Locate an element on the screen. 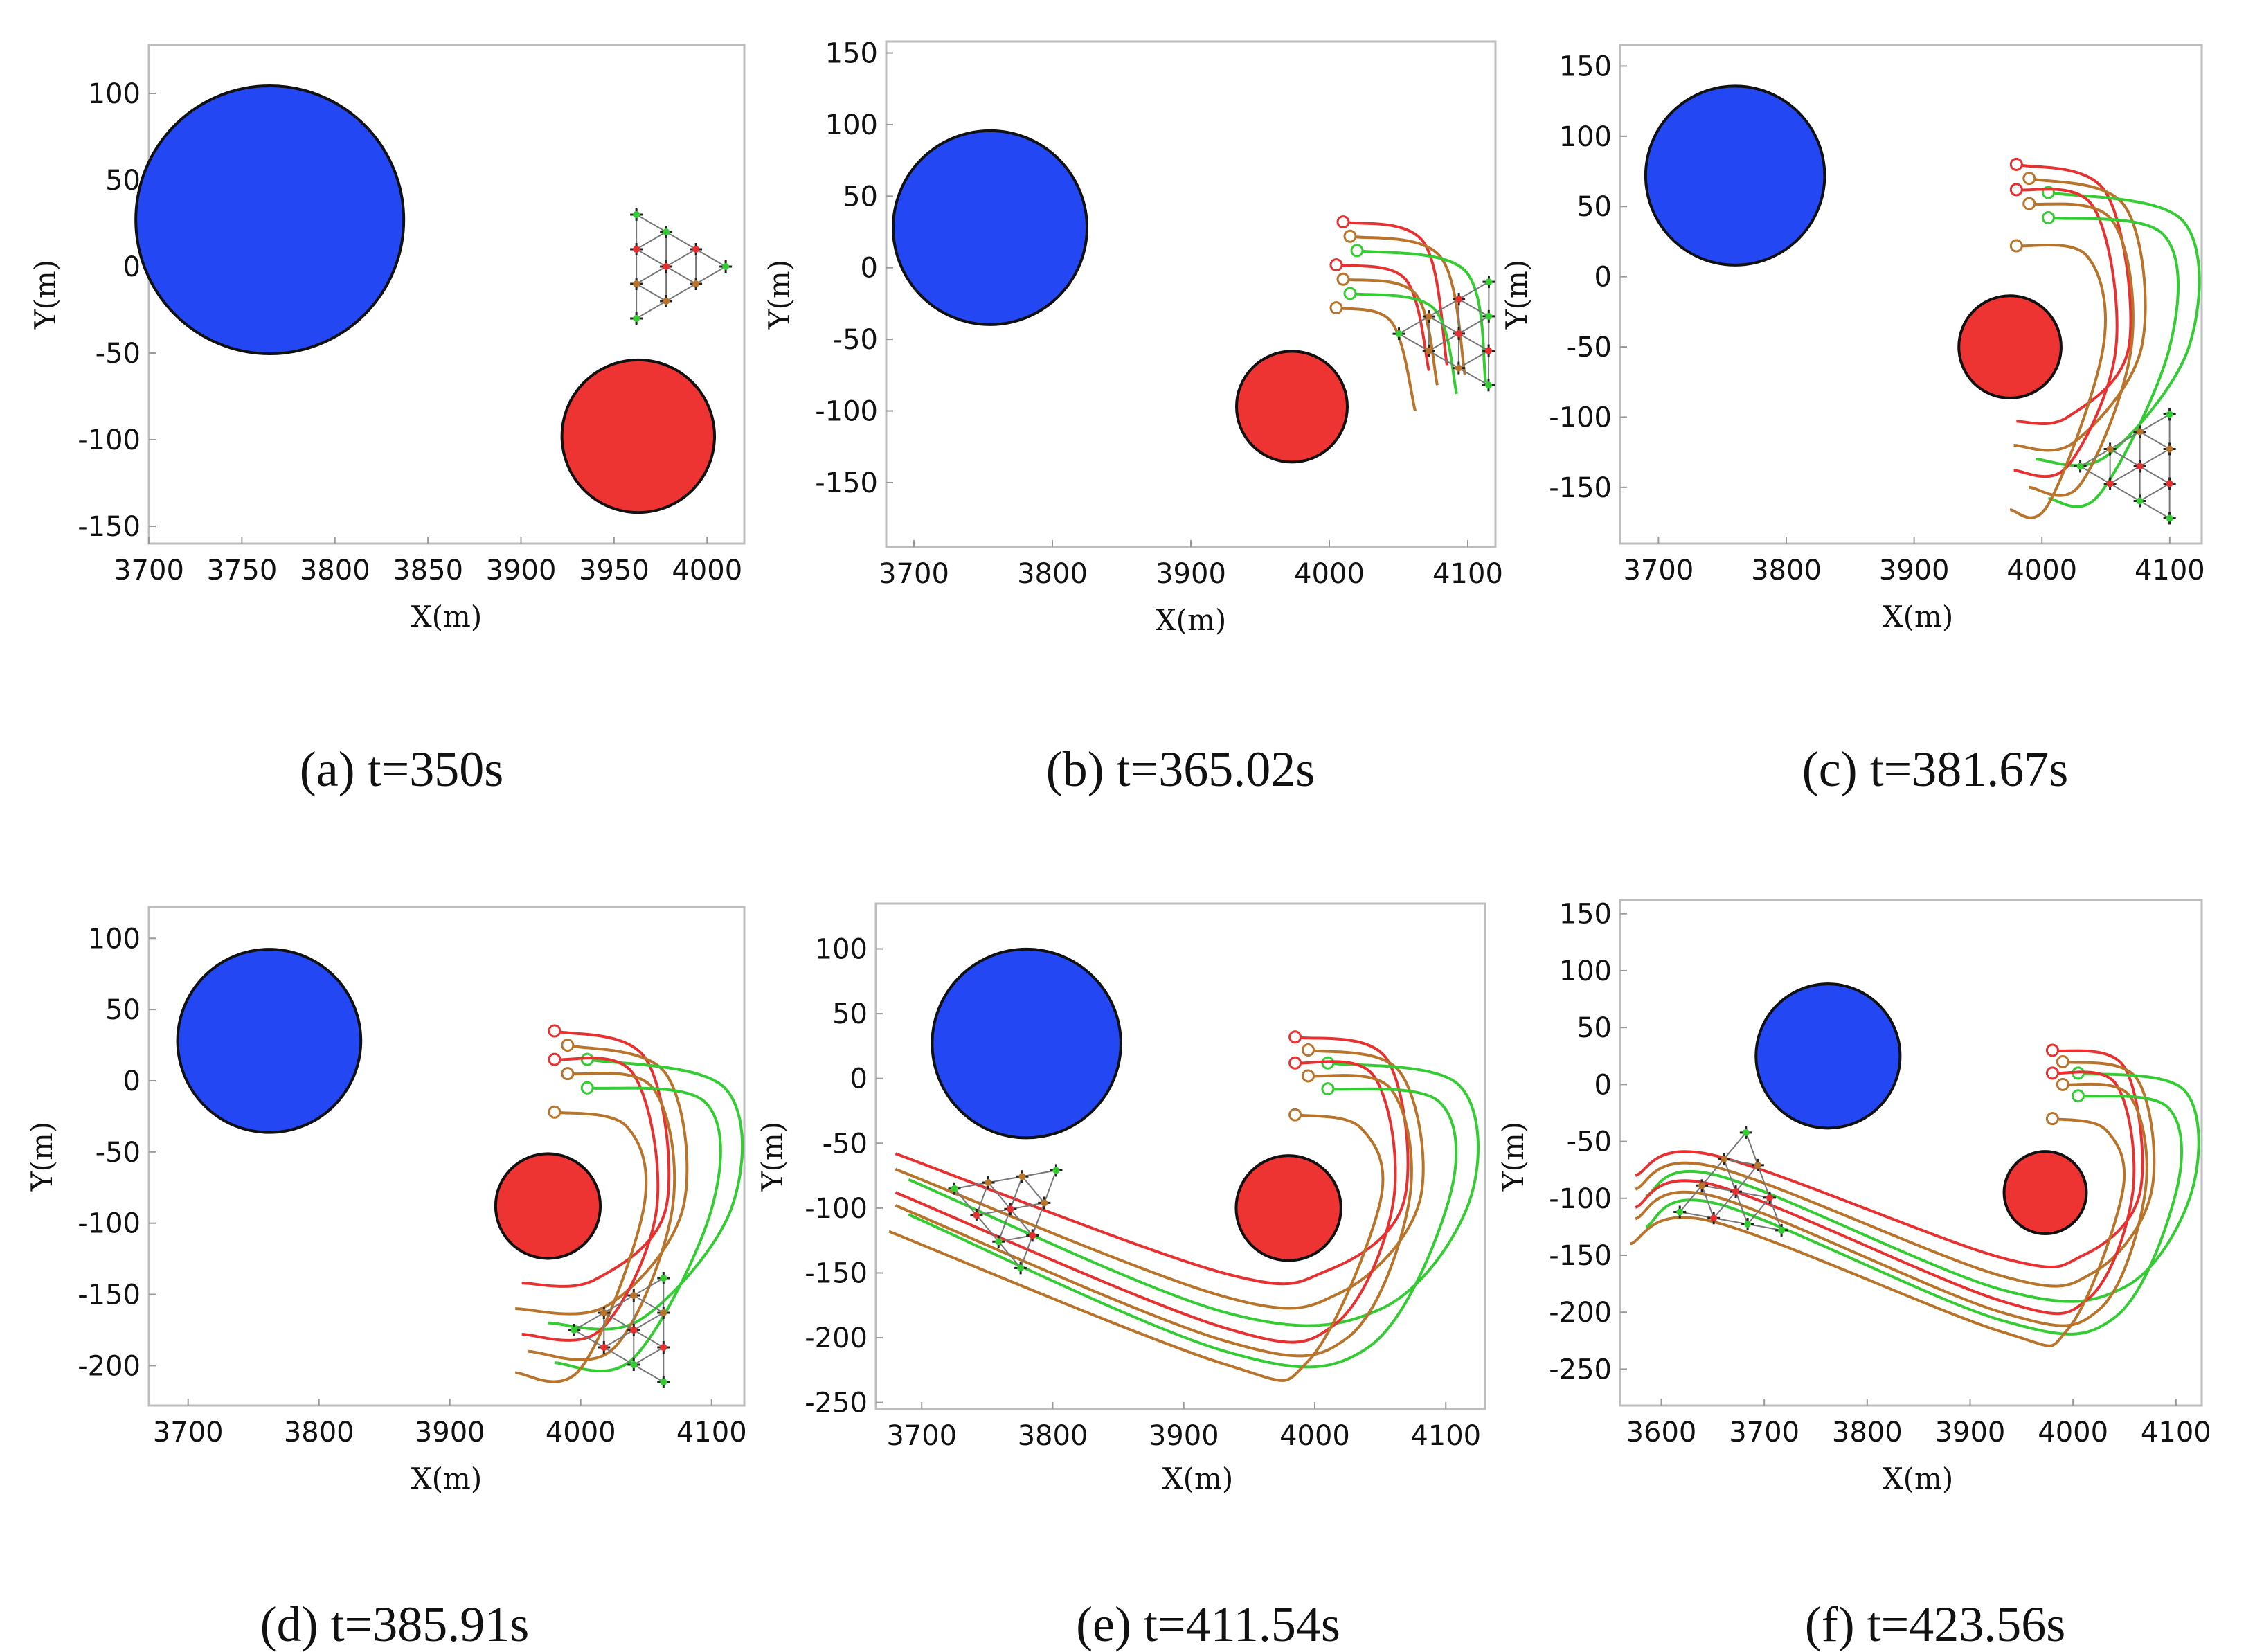 This screenshot has height=1652, width=2246. x-axis-label: X(m) is located at coordinates (1918, 1479).